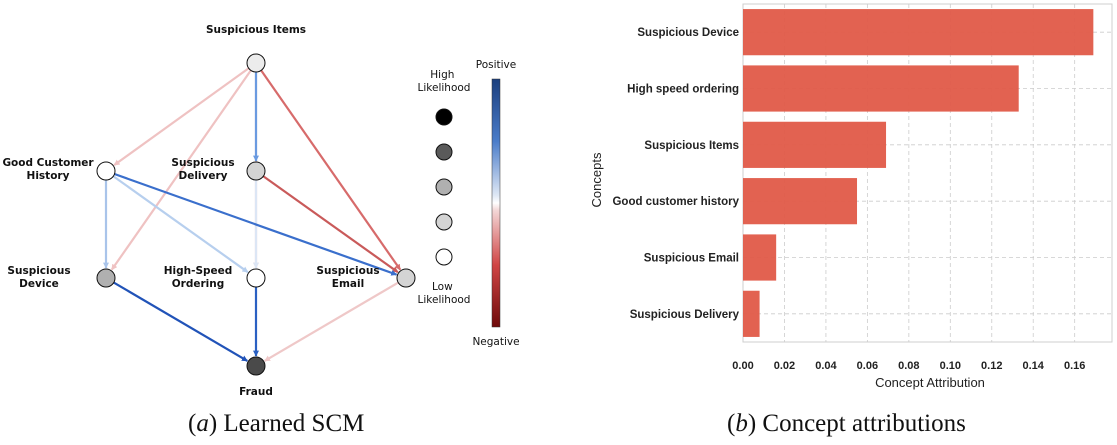  I want to click on node-device, so click(106, 278).